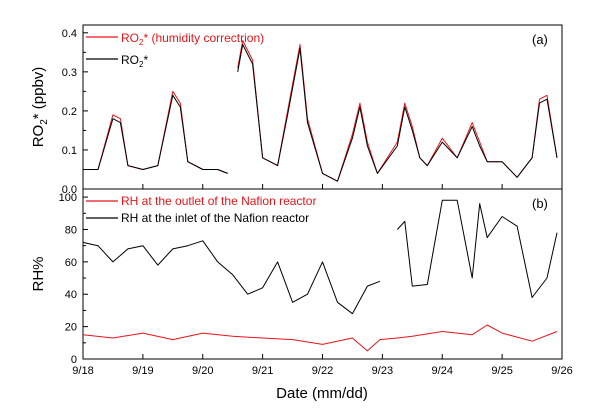 This screenshot has height=419, width=600. Describe the element at coordinates (69, 190) in the screenshot. I see `panel-a-ytick-label: 0.0` at that location.